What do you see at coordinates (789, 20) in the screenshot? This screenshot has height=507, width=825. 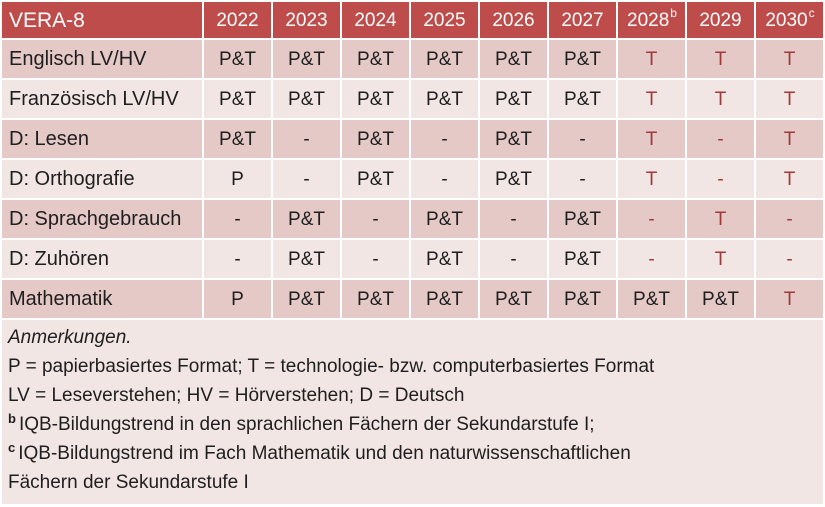 I see `column-header-2030: 2030c` at bounding box center [789, 20].